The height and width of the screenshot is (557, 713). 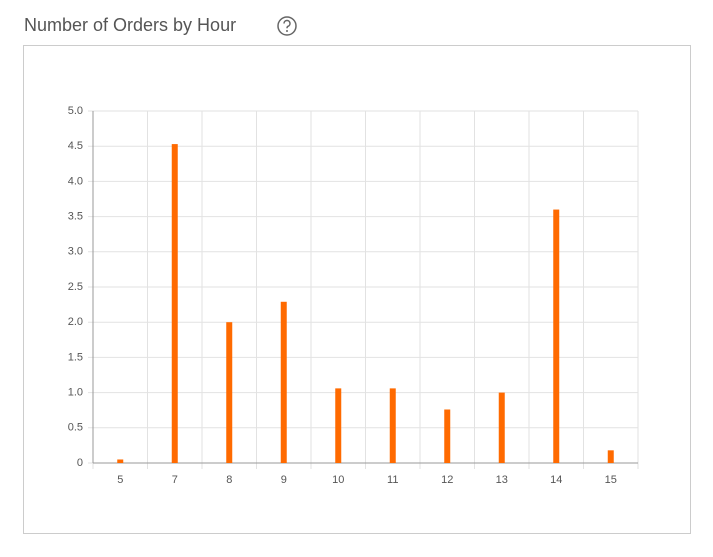 What do you see at coordinates (502, 480) in the screenshot?
I see `x-tick-label: 13` at bounding box center [502, 480].